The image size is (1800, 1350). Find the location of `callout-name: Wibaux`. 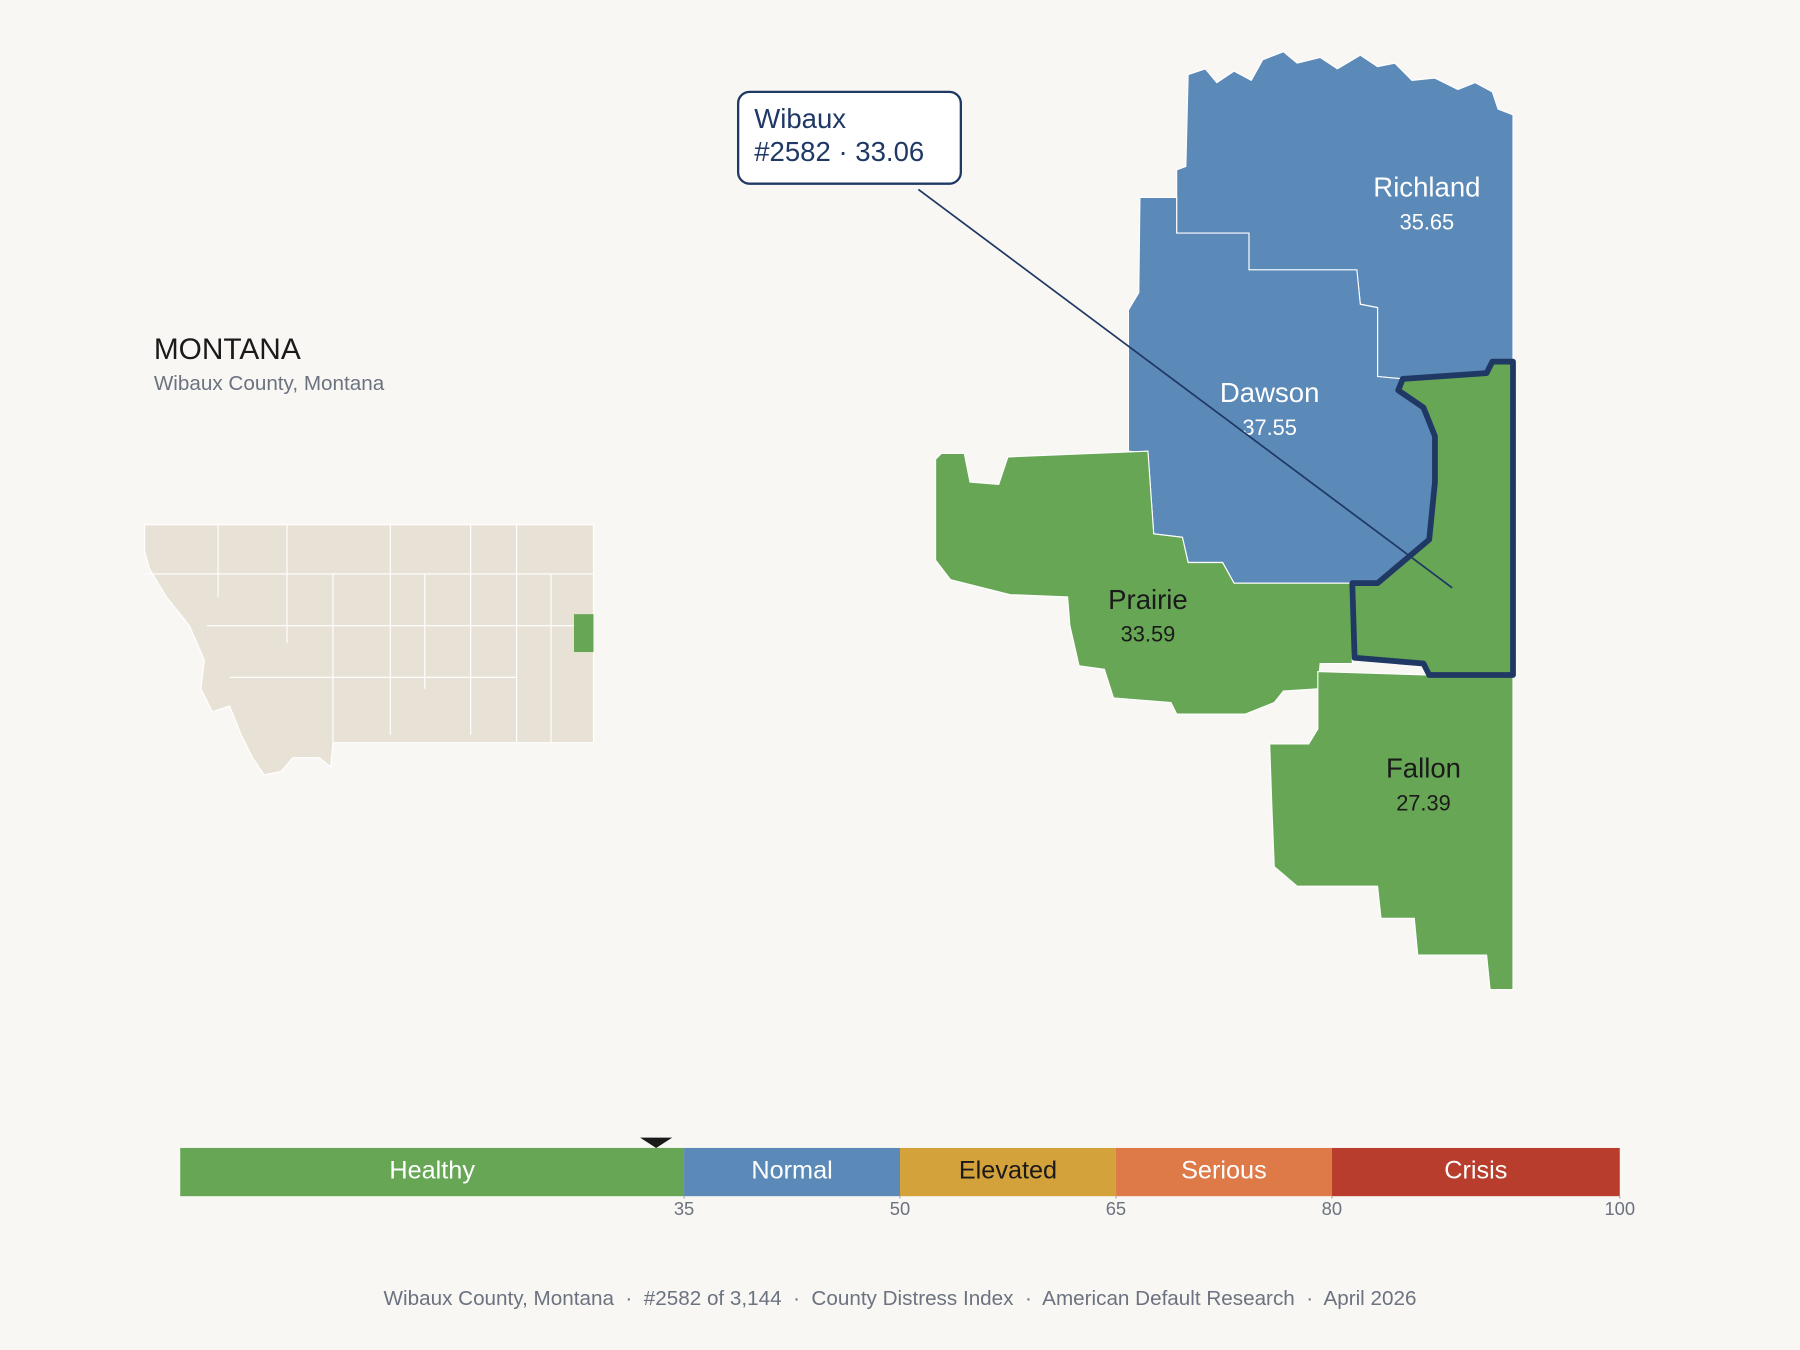

callout-name: Wibaux is located at coordinates (800, 118).